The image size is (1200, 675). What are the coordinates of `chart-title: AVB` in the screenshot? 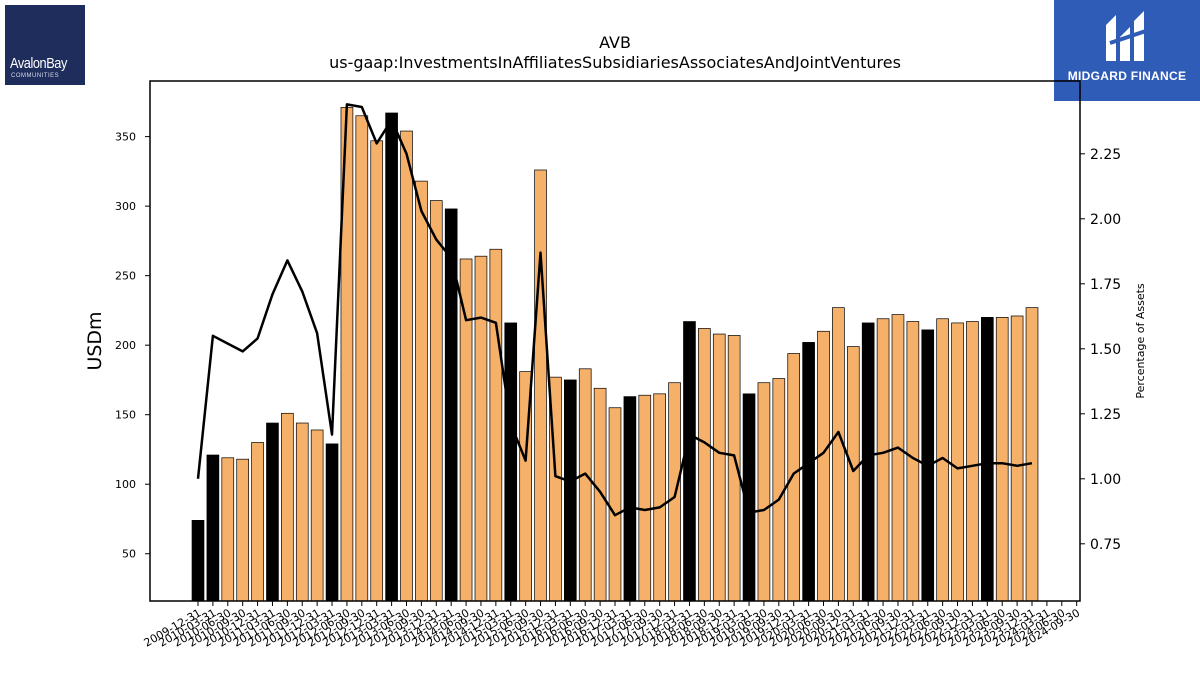 It's located at (615, 42).